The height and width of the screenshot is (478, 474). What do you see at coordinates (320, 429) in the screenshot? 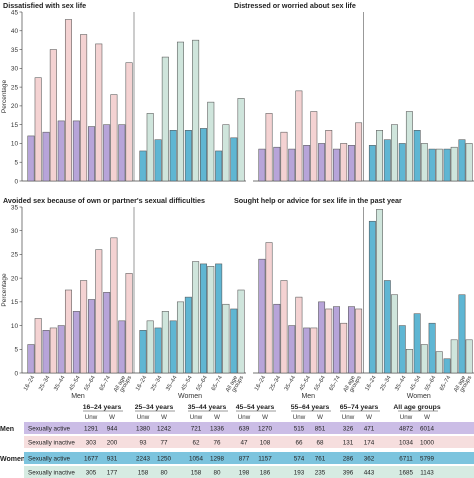
I see `table-cell-w: 851` at bounding box center [320, 429].